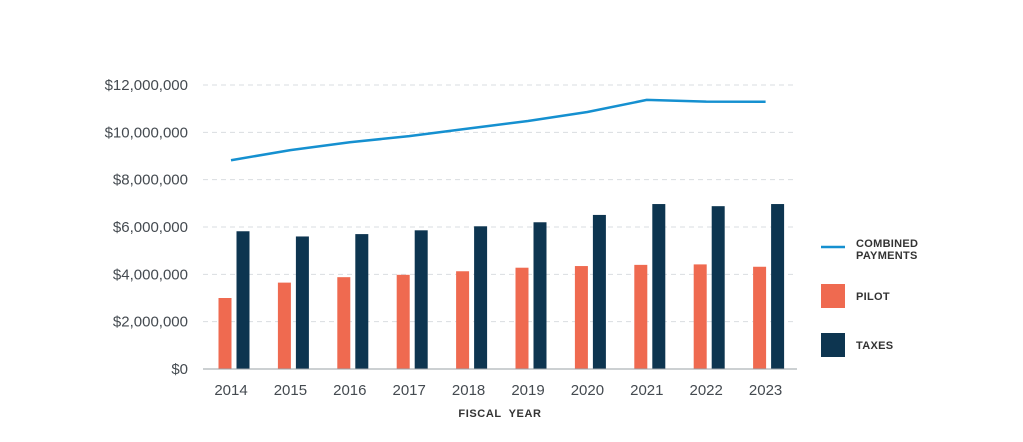  I want to click on line-combined-payments, so click(498, 130).